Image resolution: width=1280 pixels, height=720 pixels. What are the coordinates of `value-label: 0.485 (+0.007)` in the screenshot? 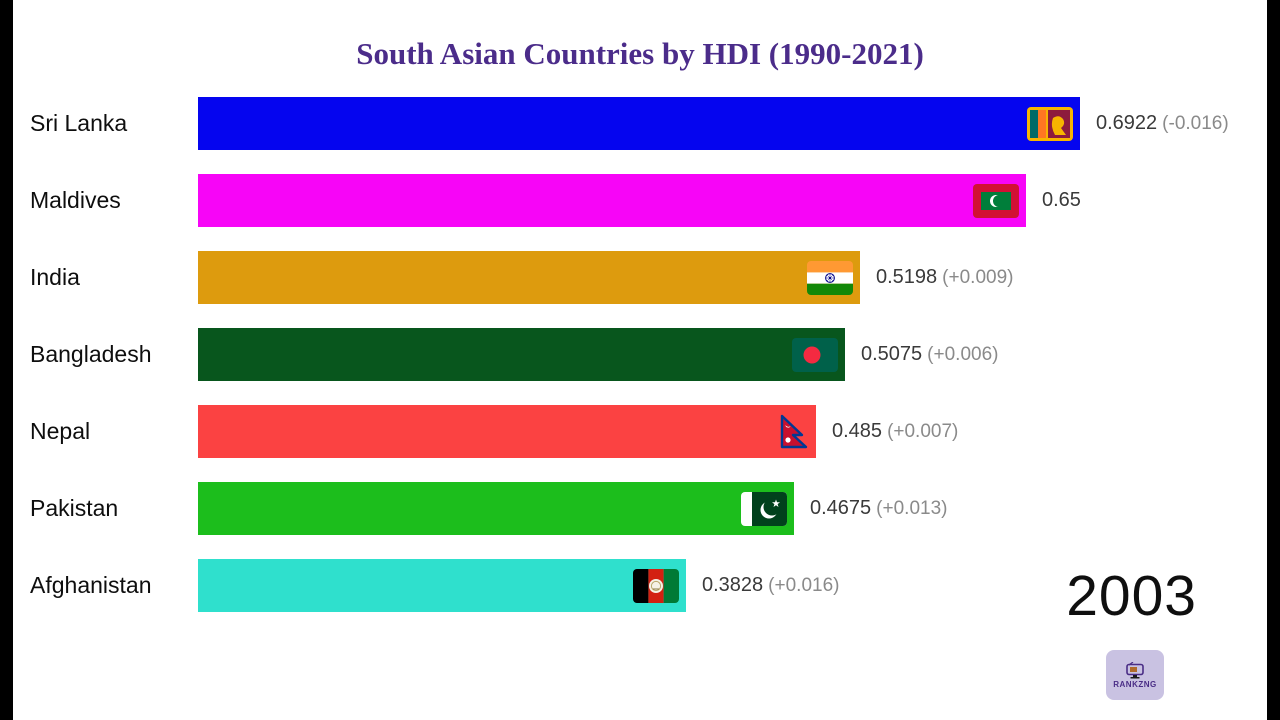 It's located at (895, 431).